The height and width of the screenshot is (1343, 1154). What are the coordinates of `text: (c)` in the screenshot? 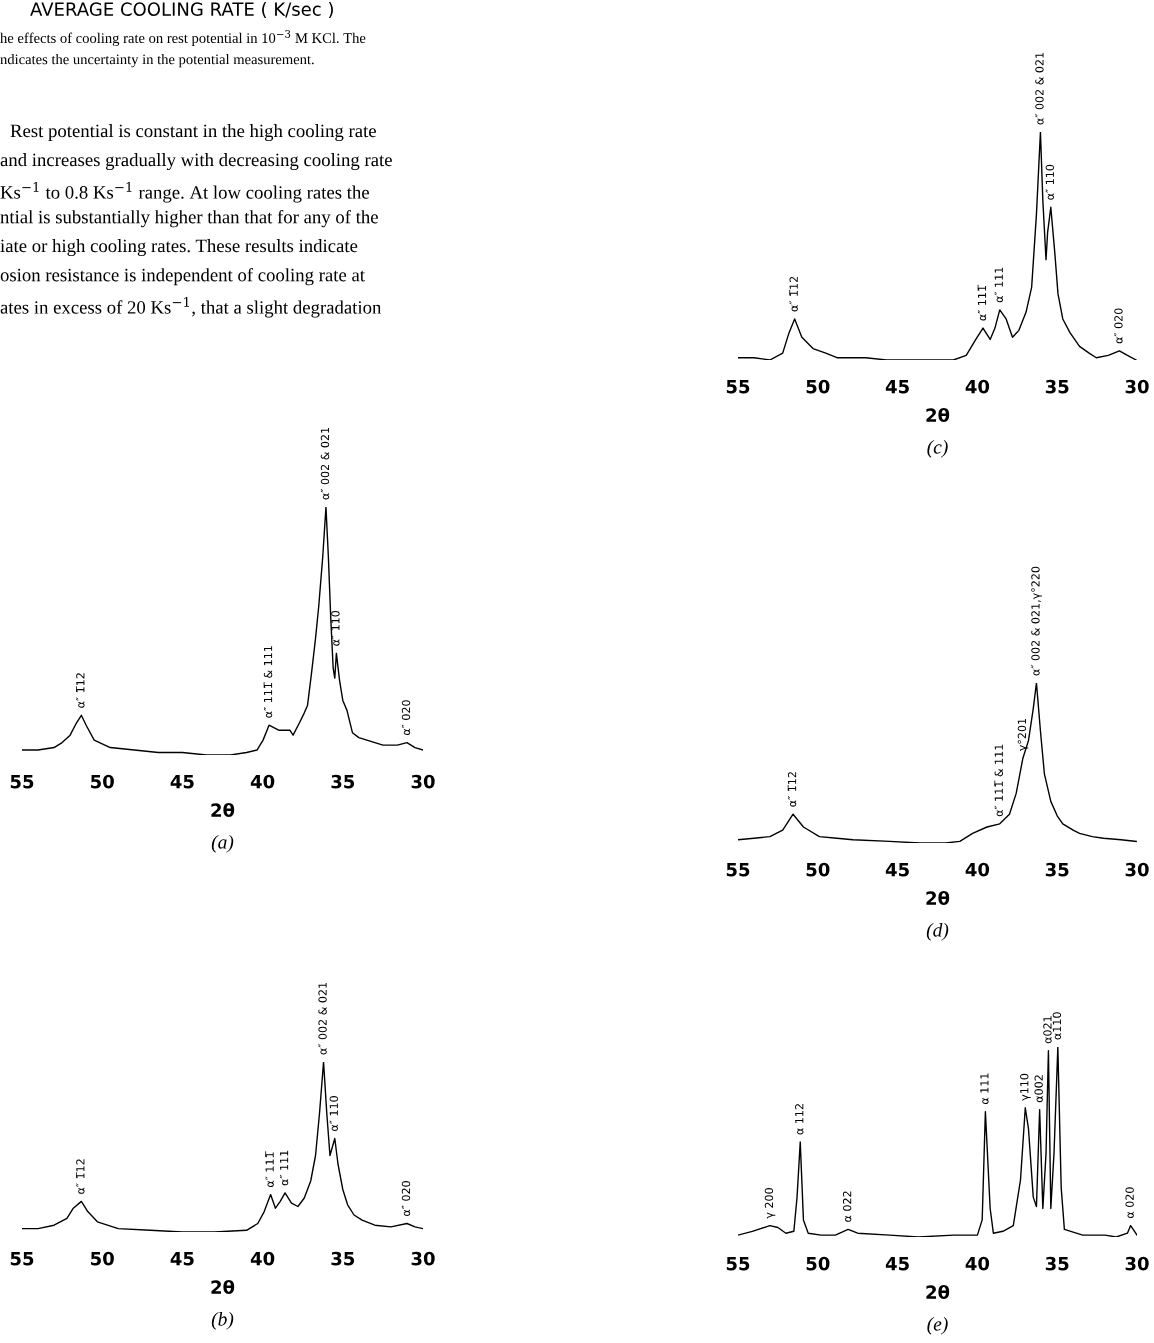 It's located at (937, 449).